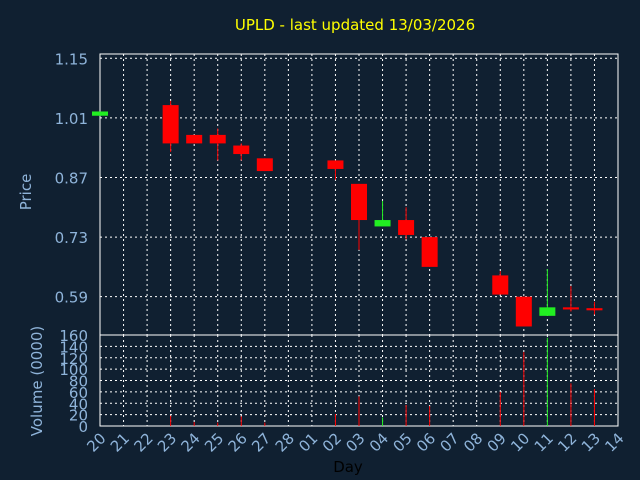  Describe the element at coordinates (450, 442) in the screenshot. I see `x-tick-label: 07` at that location.